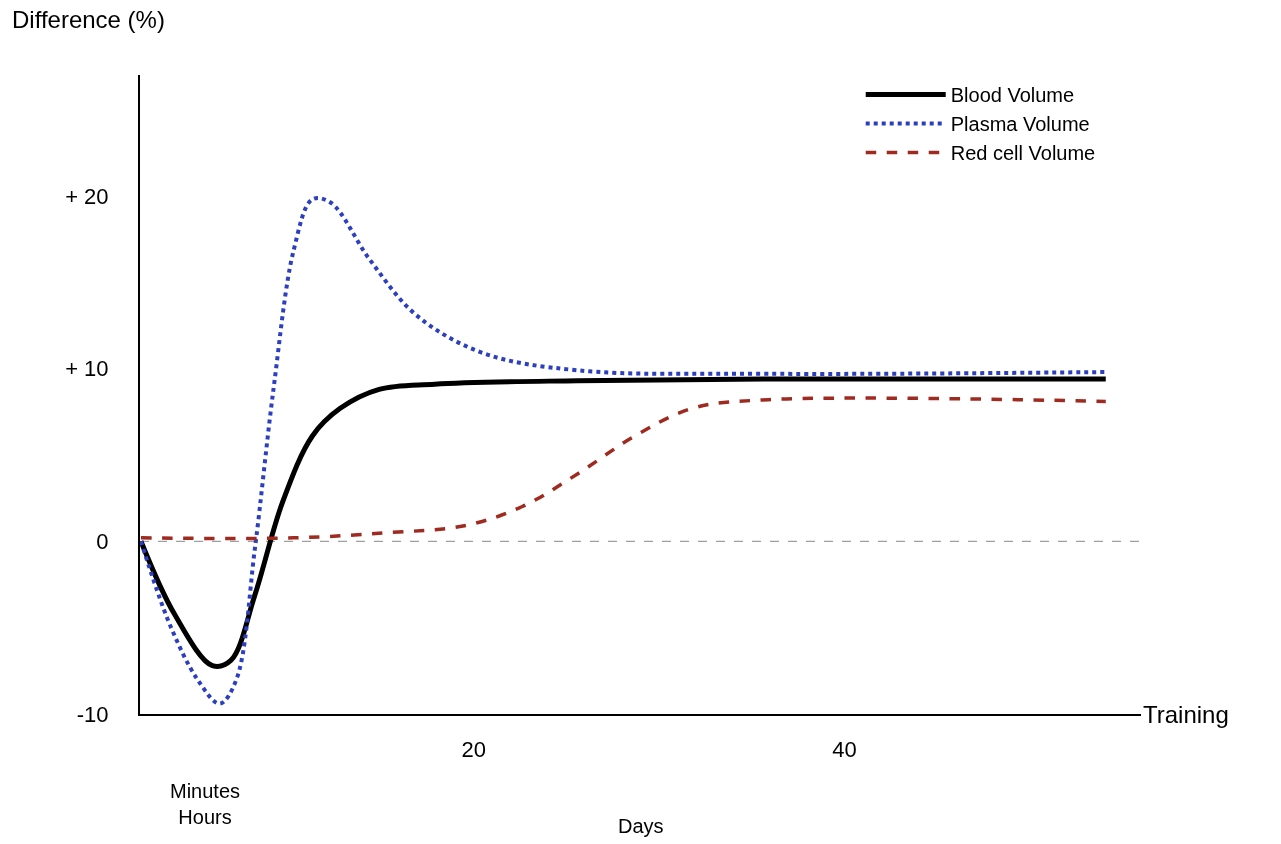 This screenshot has height=844, width=1281. What do you see at coordinates (205, 804) in the screenshot?
I see `text: Minutes Hours` at bounding box center [205, 804].